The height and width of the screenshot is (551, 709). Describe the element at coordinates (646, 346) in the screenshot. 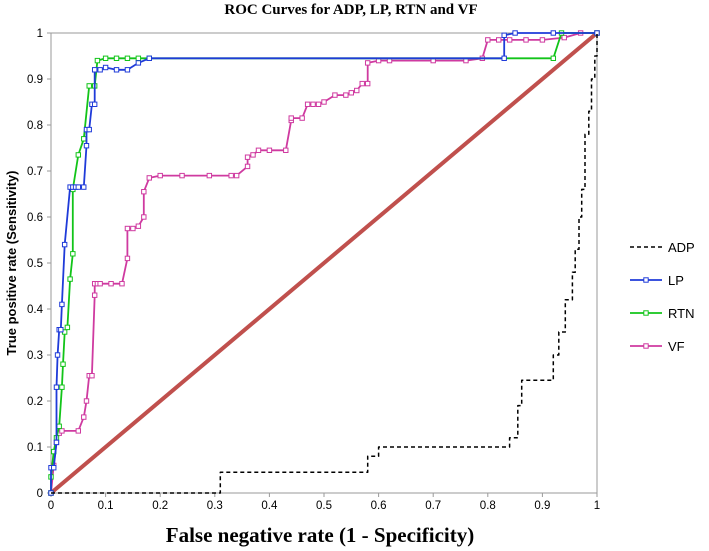

I see `legend-marker-vf` at that location.